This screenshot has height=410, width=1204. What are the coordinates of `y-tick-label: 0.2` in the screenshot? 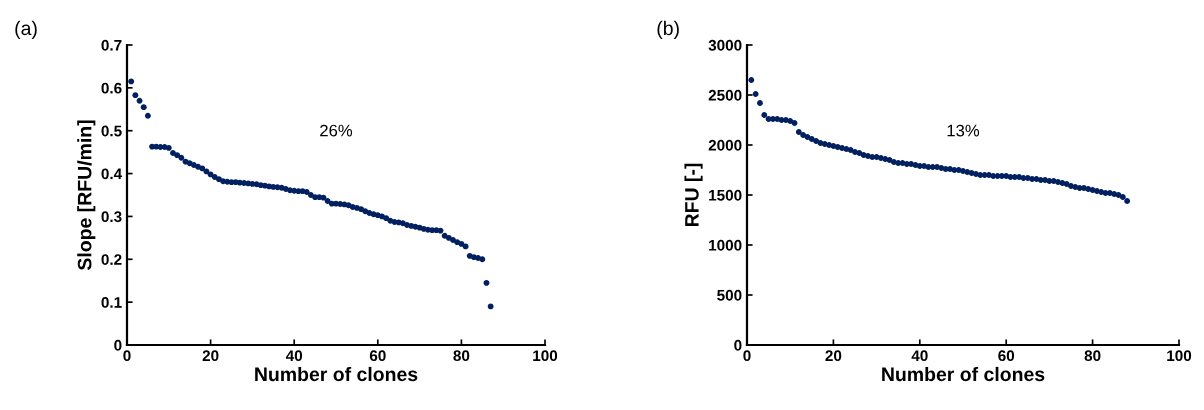 It's located at (111, 259).